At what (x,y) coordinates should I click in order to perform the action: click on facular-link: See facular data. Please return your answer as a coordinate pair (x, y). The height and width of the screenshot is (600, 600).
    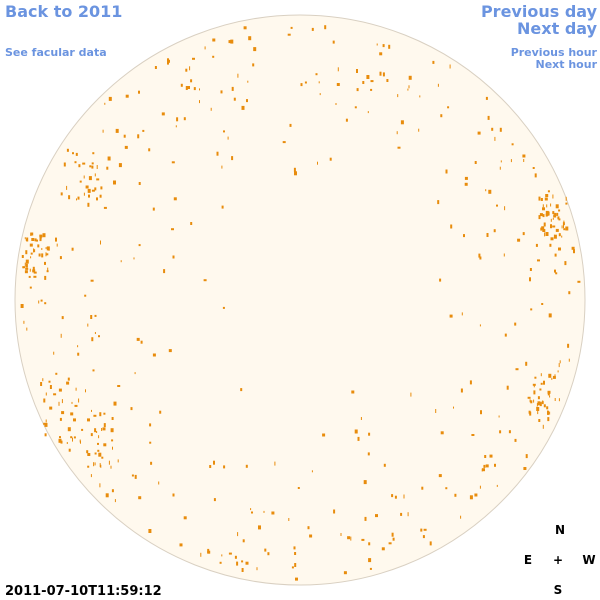
    Looking at the image, I should click on (56, 52).